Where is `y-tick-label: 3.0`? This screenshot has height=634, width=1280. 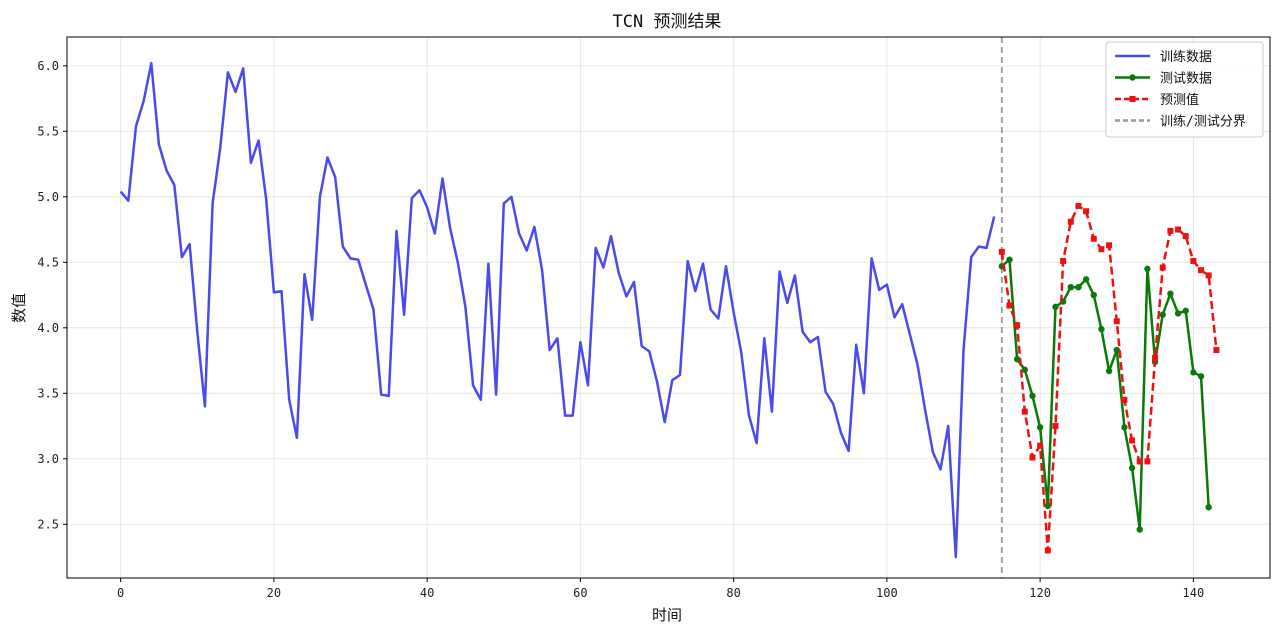
y-tick-label: 3.0 is located at coordinates (48, 459).